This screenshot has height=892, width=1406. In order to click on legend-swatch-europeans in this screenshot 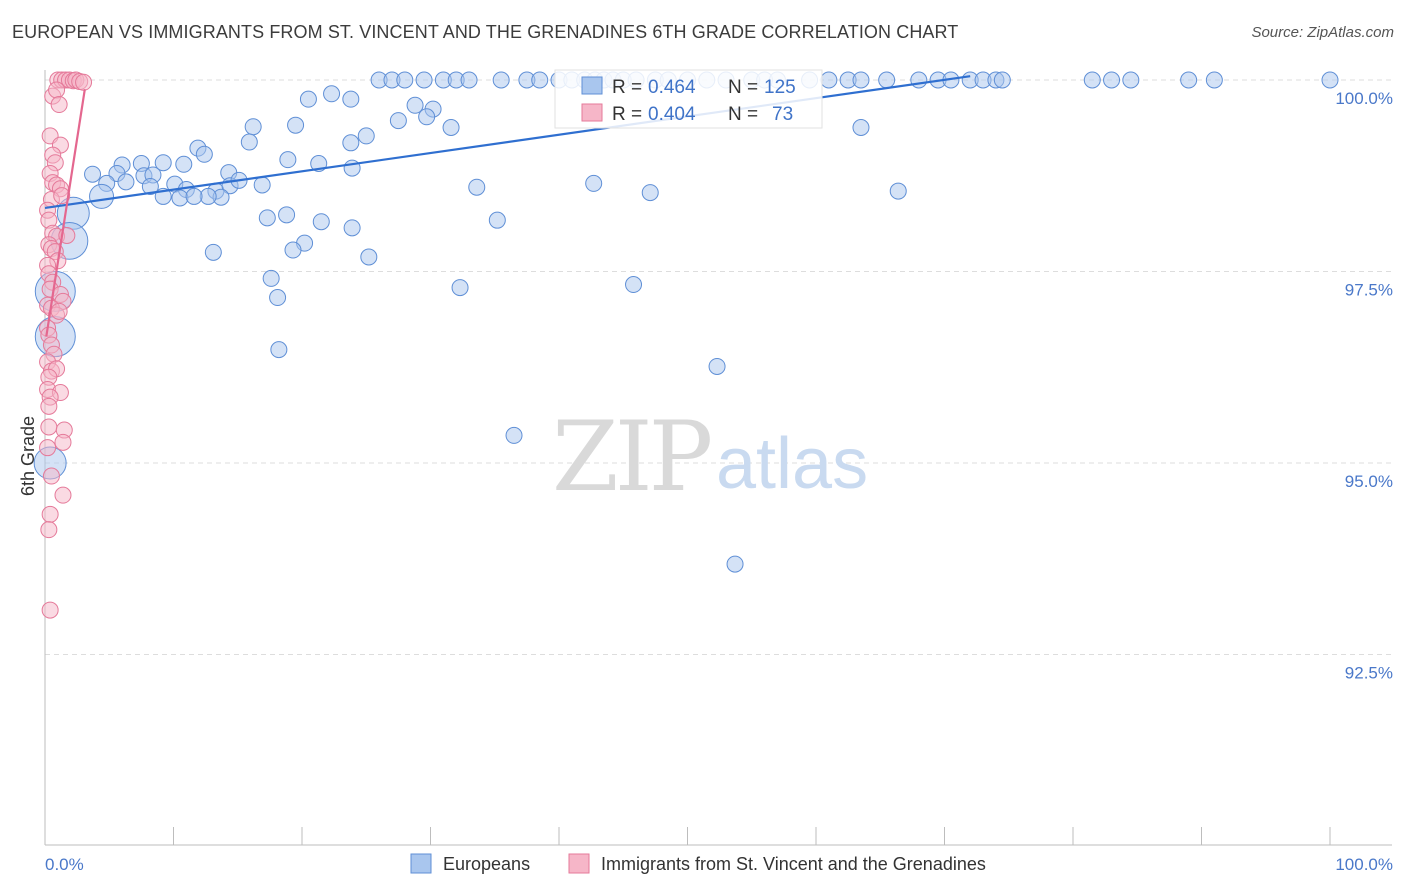, I will do `click(421, 863)`.